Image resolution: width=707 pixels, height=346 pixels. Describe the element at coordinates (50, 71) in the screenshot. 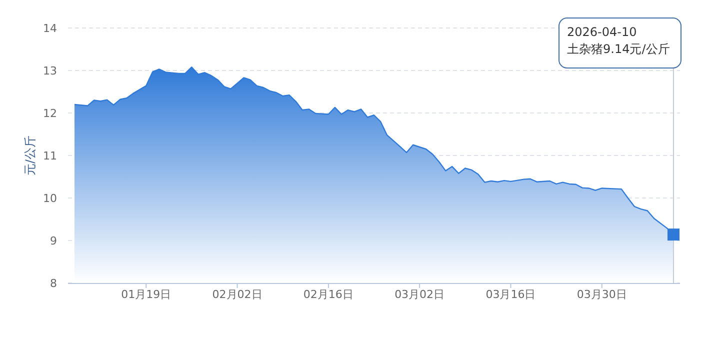

I see `y-tick-label: 13` at that location.